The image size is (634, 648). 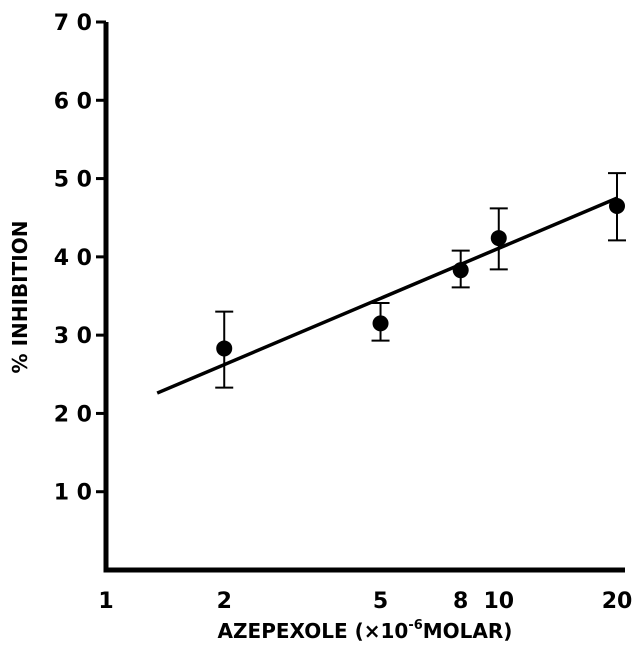 What do you see at coordinates (105, 601) in the screenshot?
I see `x-tick-label: 1` at bounding box center [105, 601].